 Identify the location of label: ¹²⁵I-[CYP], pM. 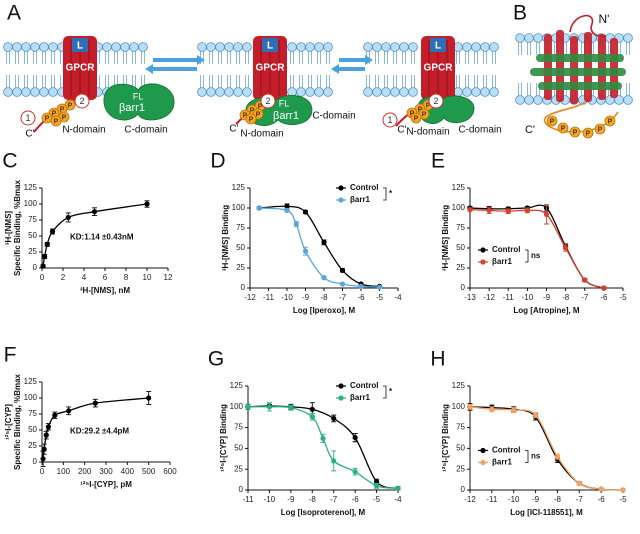
(106, 484).